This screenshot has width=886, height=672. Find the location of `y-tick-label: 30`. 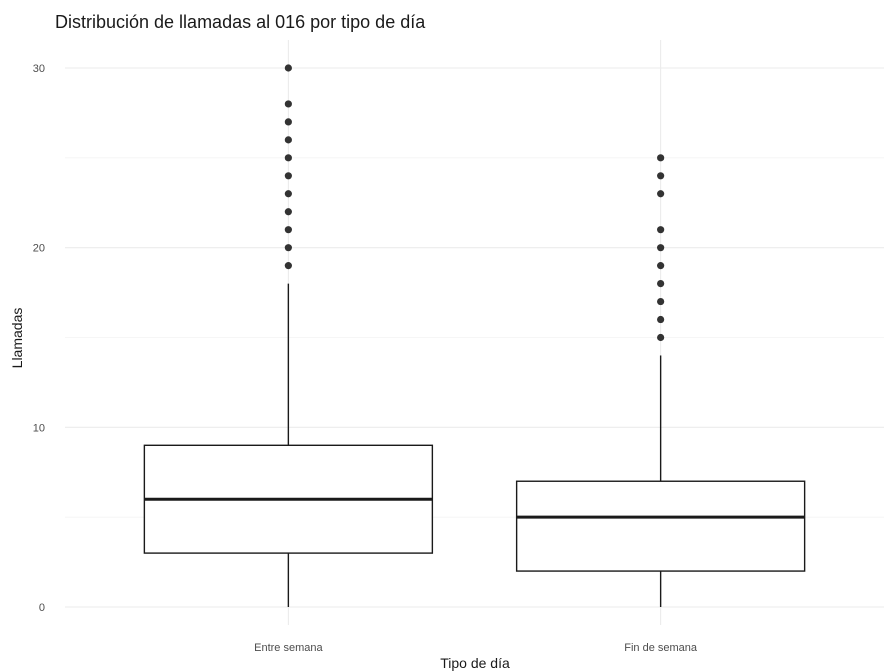

y-tick-label: 30 is located at coordinates (39, 69).